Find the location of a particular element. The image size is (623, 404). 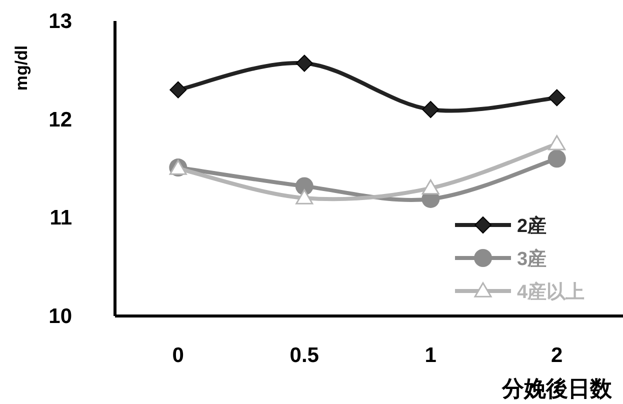

legend-label: 2産 is located at coordinates (532, 226).